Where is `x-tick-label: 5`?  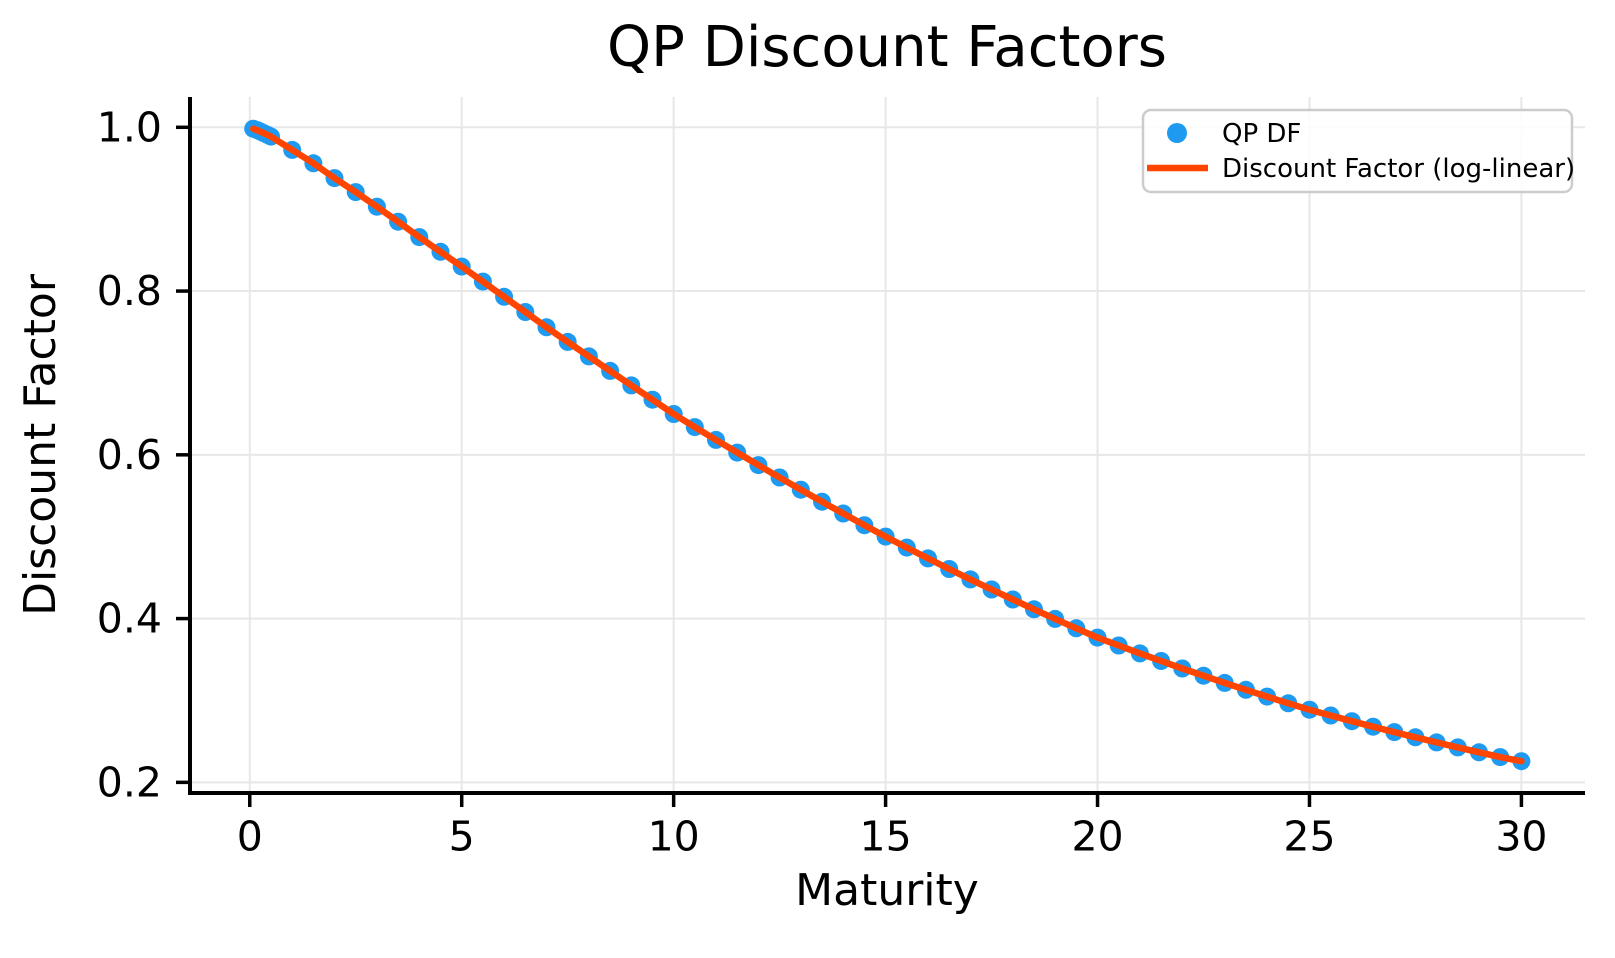 x-tick-label: 5 is located at coordinates (462, 836).